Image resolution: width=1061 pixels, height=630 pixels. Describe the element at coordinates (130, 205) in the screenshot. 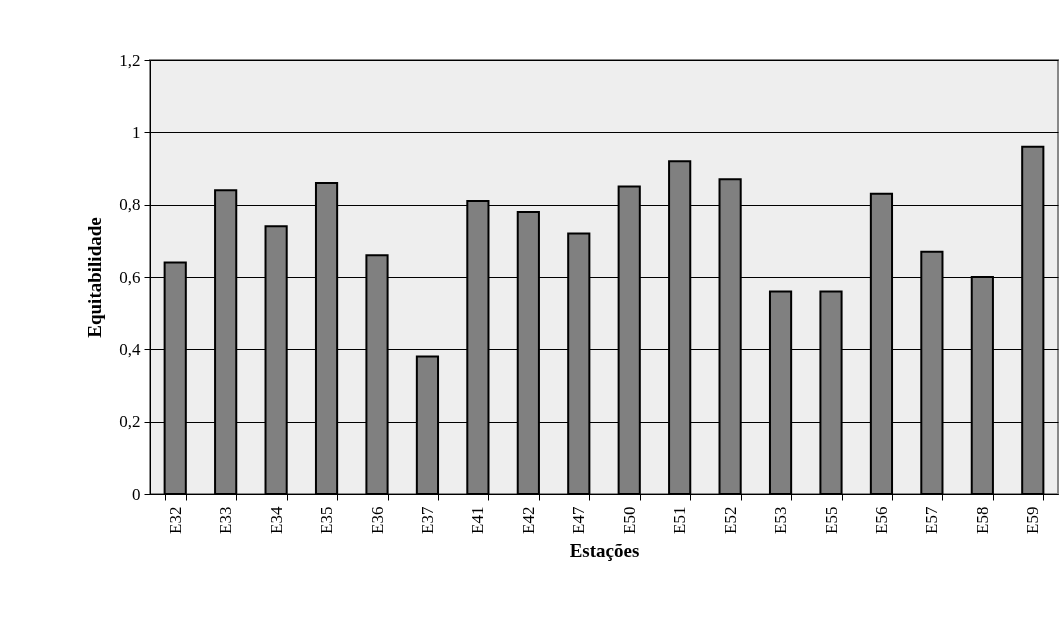

I see `y-tick-label: 0,8` at that location.